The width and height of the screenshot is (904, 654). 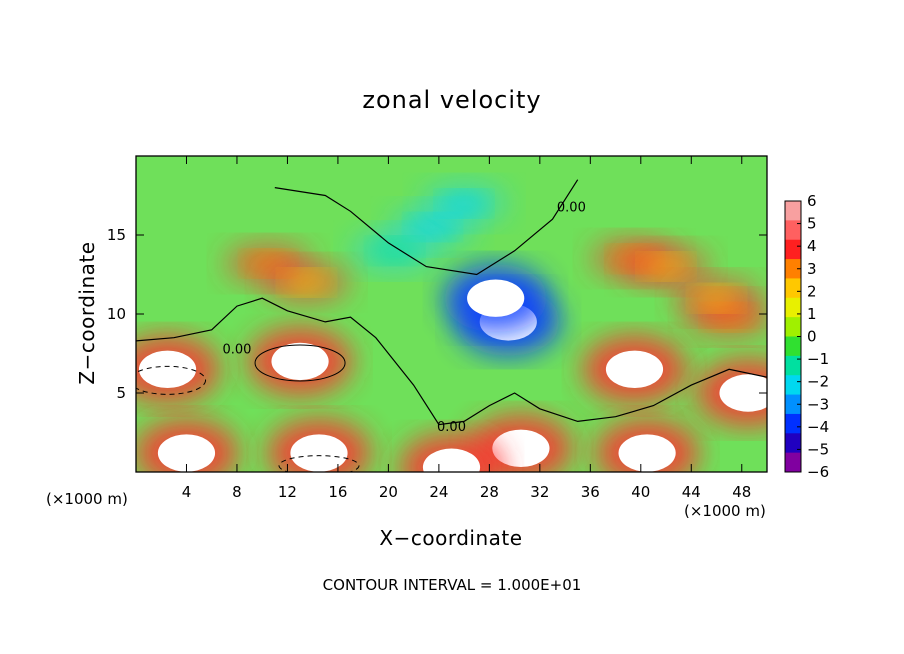 What do you see at coordinates (539, 492) in the screenshot?
I see `x-tick-label: 32` at bounding box center [539, 492].